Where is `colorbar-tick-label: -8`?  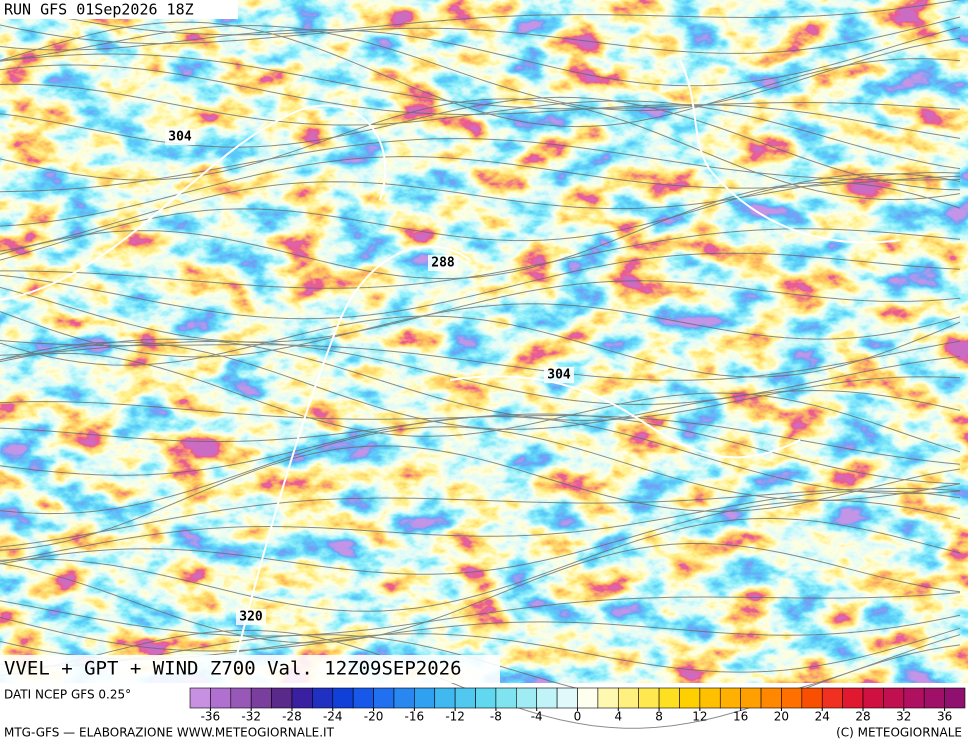
colorbar-tick-label: -8 is located at coordinates (496, 717).